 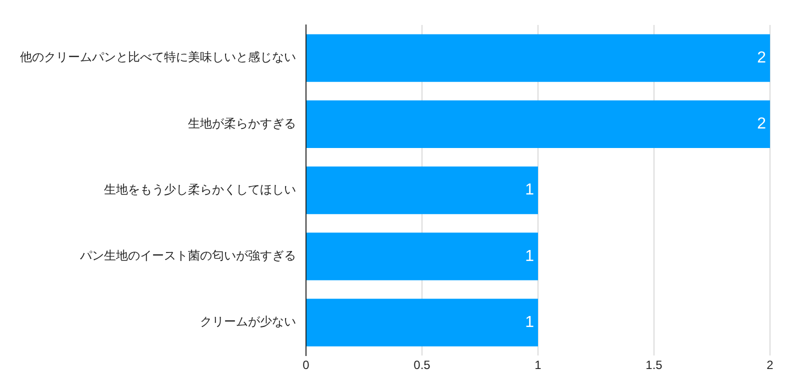 What do you see at coordinates (654, 365) in the screenshot?
I see `x-tick-label: 1.5` at bounding box center [654, 365].